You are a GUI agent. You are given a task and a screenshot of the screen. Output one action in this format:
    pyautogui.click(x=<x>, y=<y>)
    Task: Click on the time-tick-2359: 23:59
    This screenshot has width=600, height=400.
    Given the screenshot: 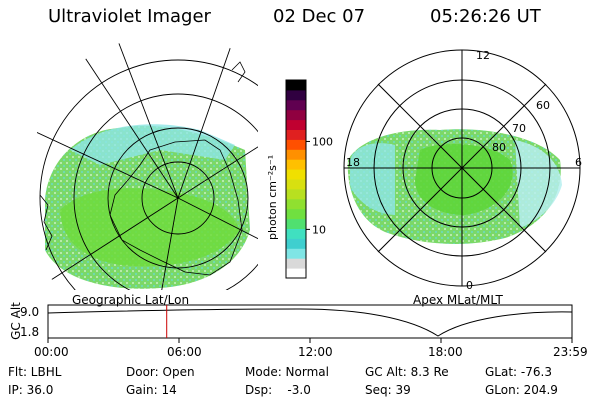 What is the action you would take?
    pyautogui.click(x=570, y=352)
    